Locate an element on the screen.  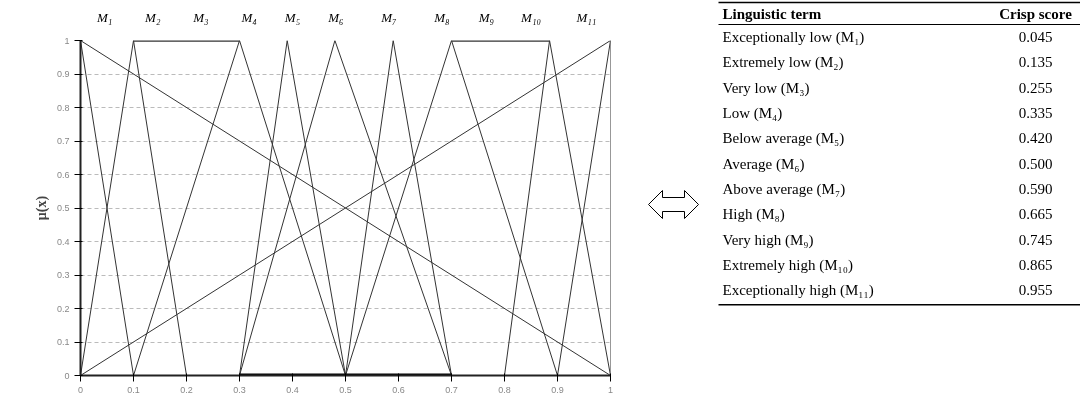
x-tick-label: 0.2 is located at coordinates (186, 389).